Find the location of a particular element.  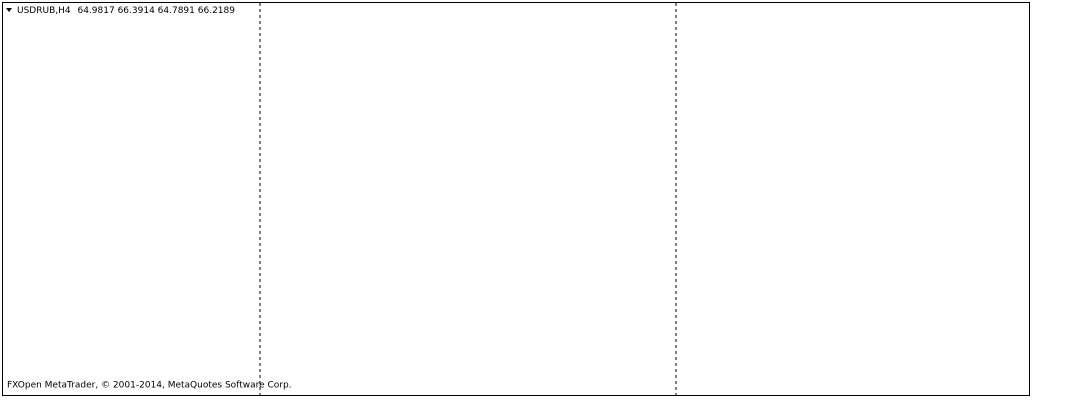

header-close: 66.2189 is located at coordinates (216, 11).